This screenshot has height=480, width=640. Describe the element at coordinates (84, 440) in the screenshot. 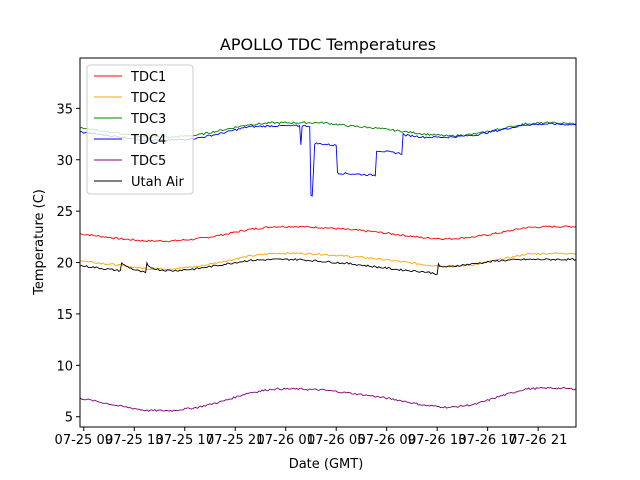

I see `x-tick-label: 07-25 09` at that location.